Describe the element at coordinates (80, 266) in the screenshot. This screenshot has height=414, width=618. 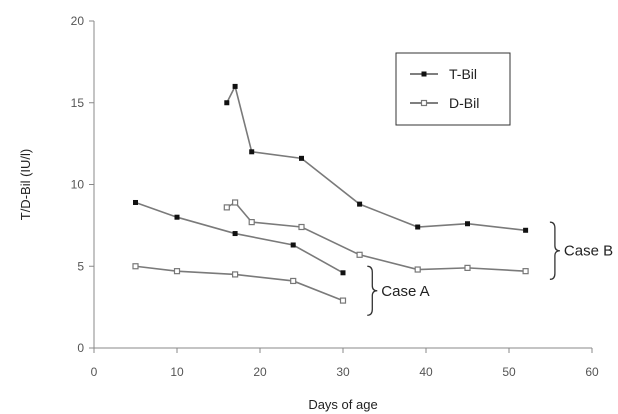
I see `y-tick-label: 5` at that location.